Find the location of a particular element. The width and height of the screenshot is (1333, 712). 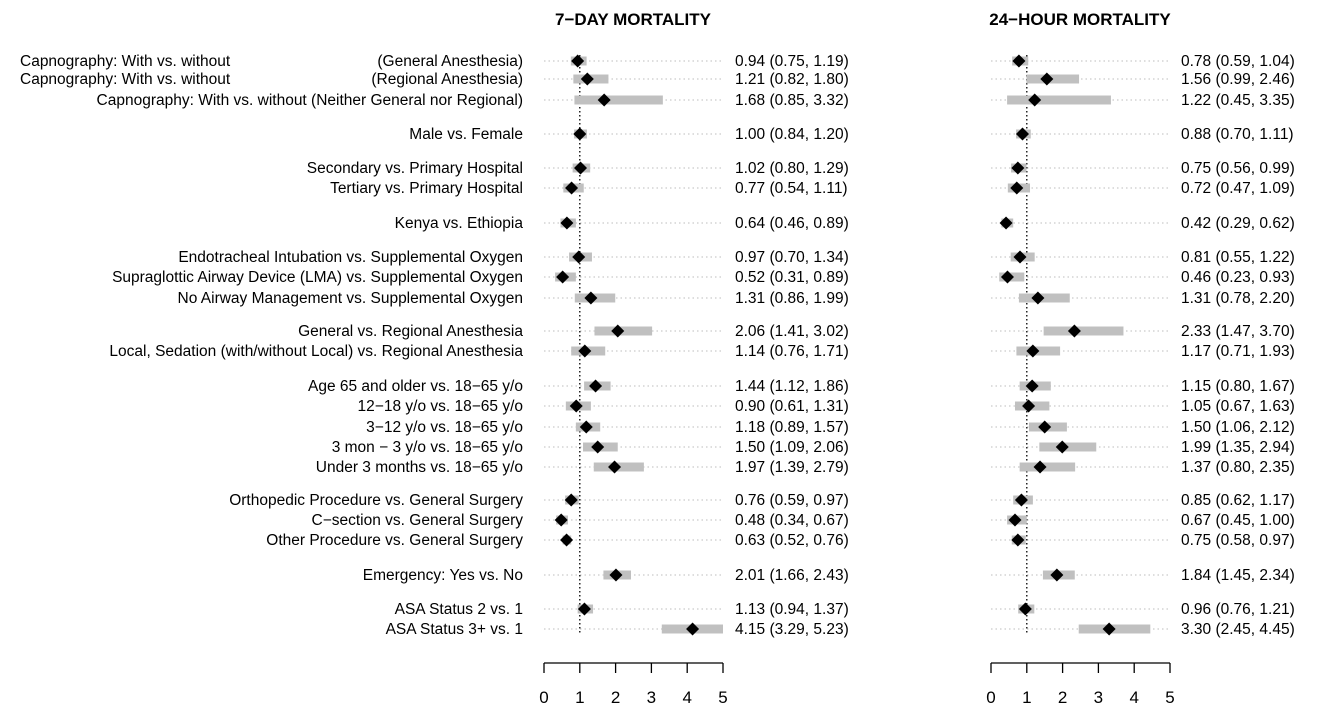

ci-value-label: 1.50 (1.06, 2.12) is located at coordinates (1238, 427).